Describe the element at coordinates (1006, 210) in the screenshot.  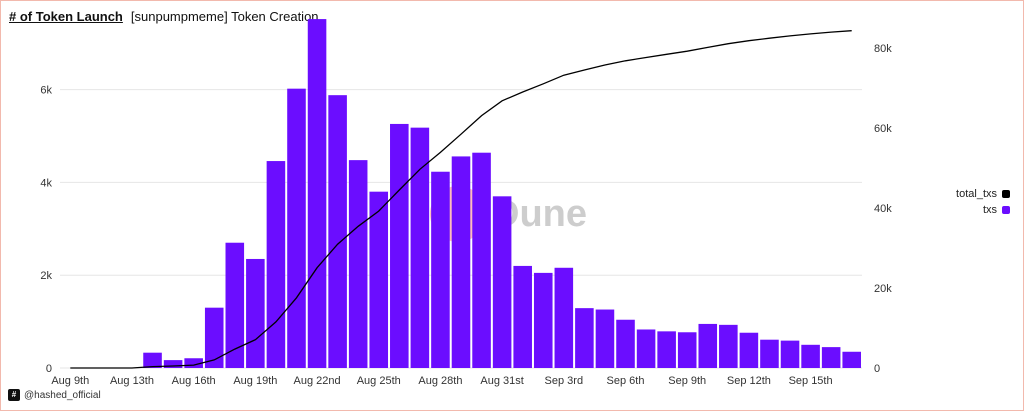
I see `legend-swatch-txs` at that location.